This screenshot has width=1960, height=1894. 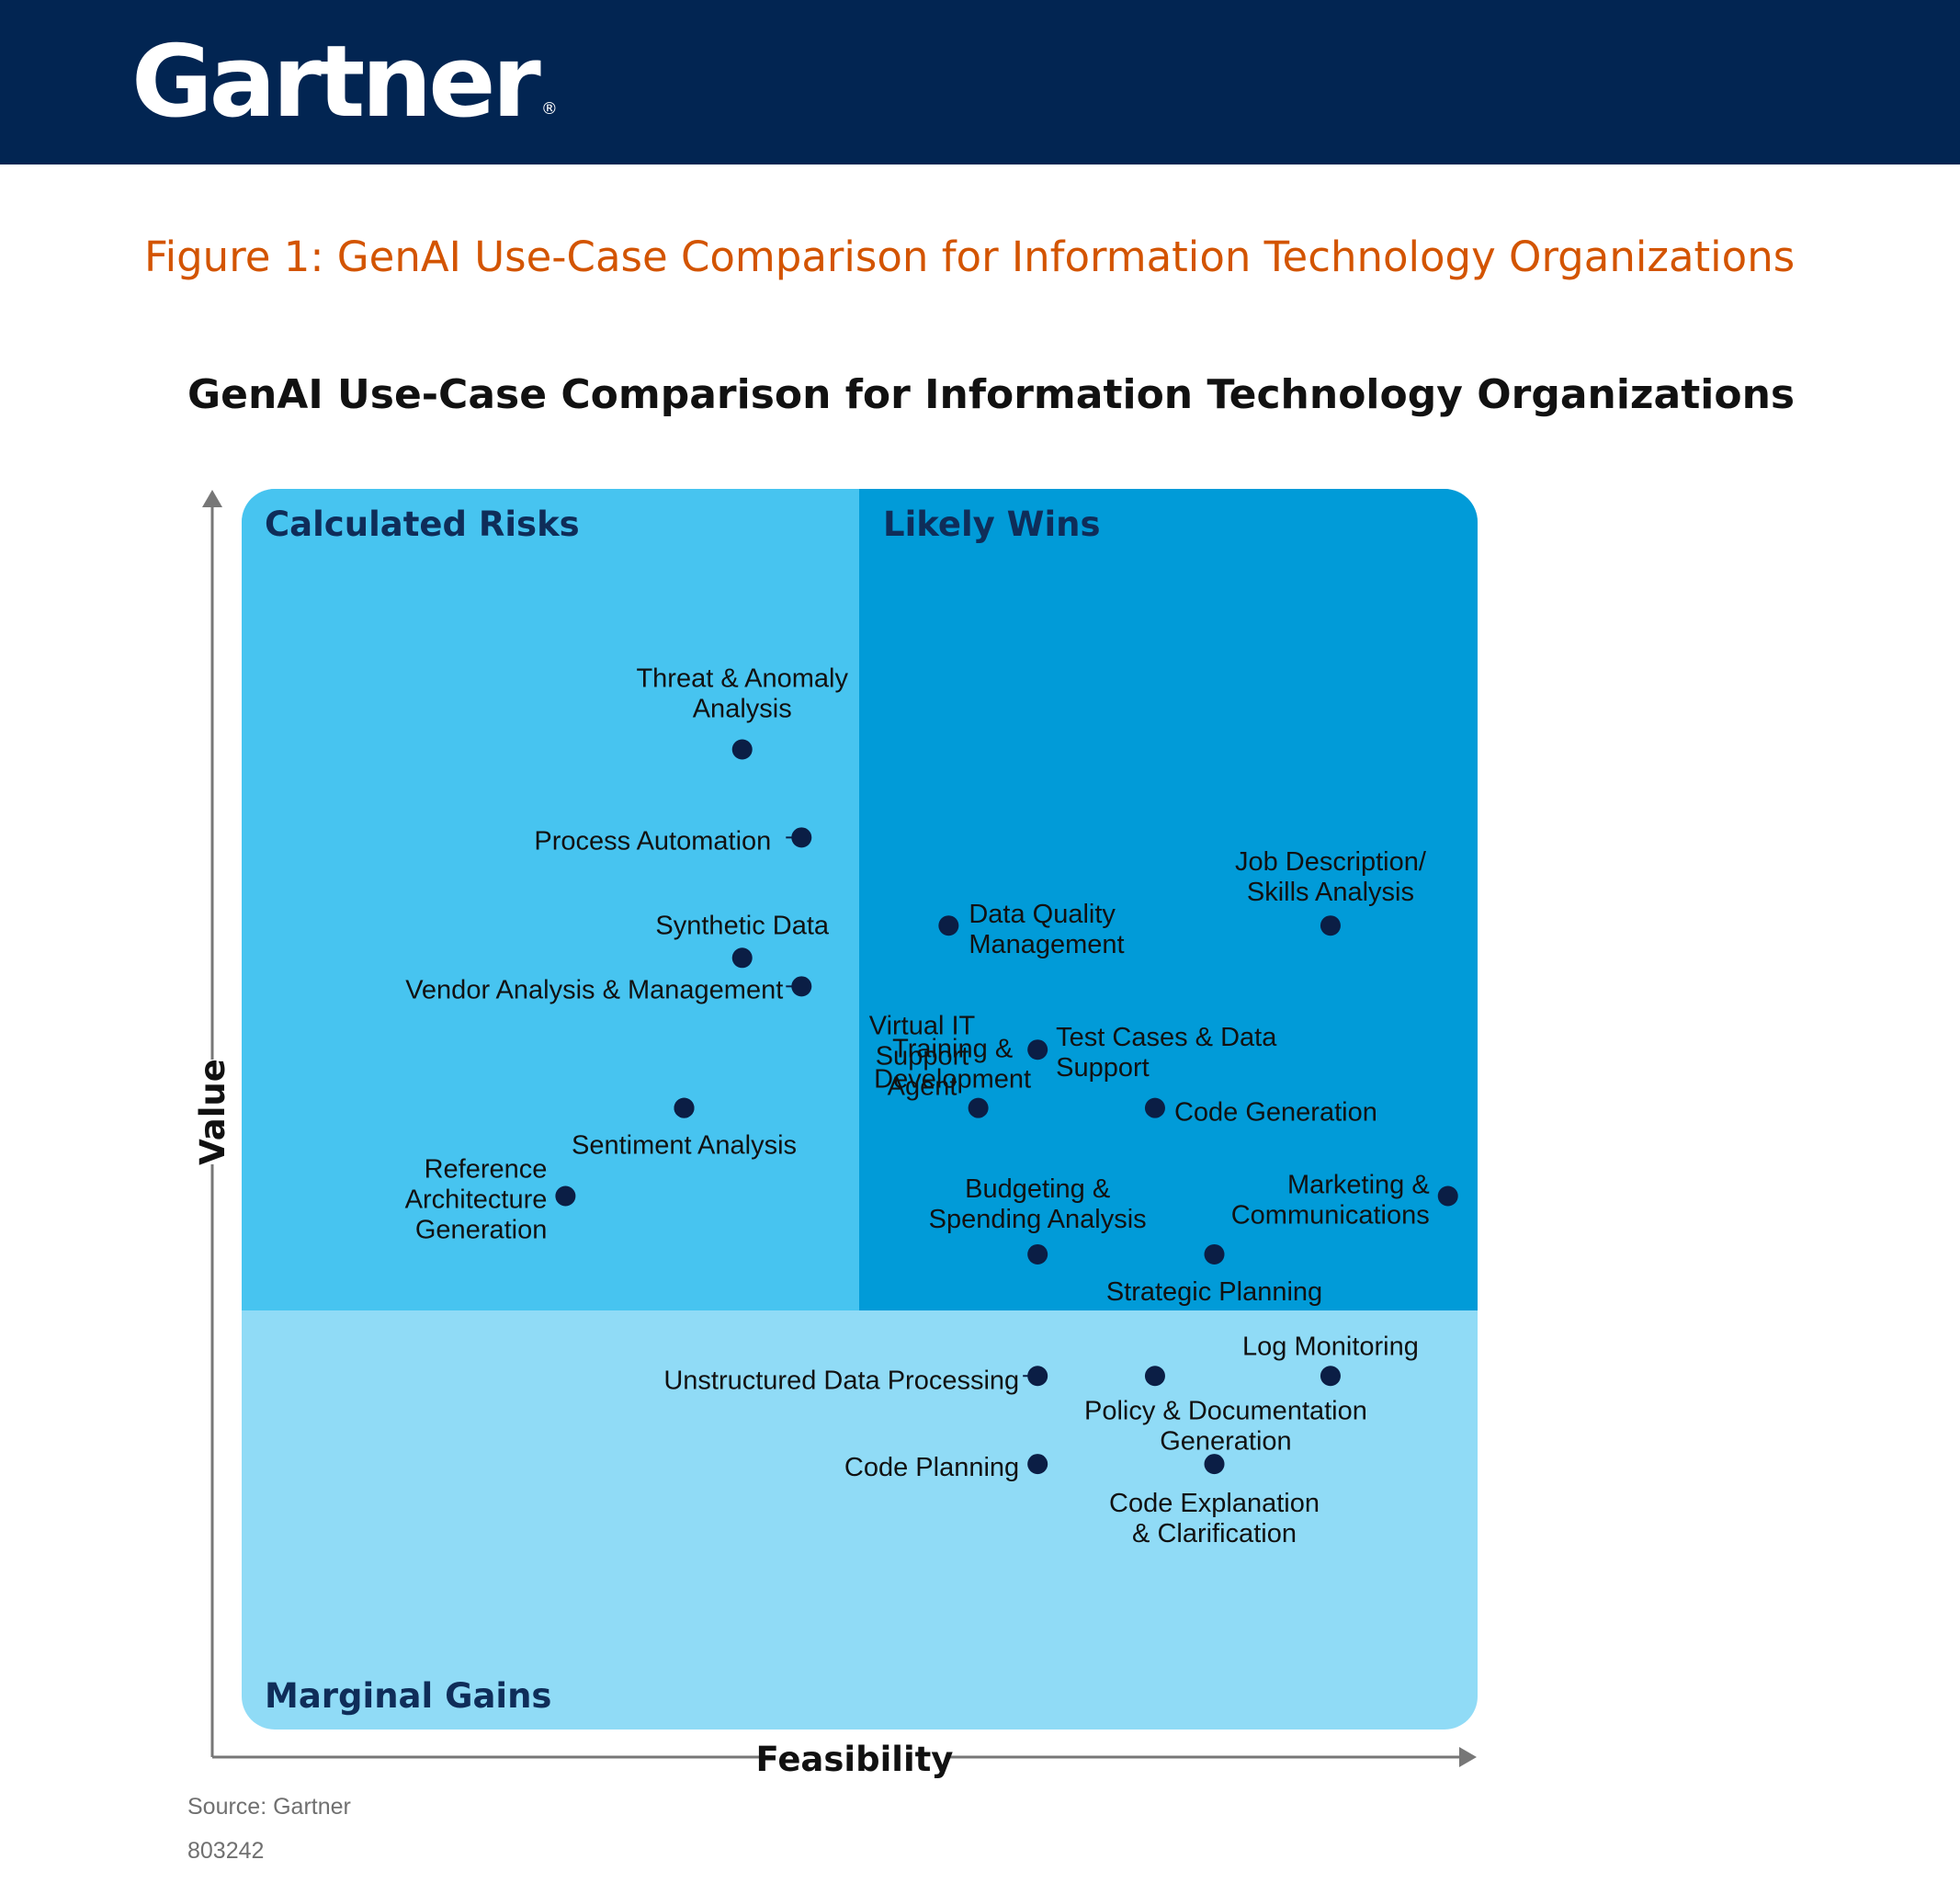 I want to click on point-reference-architecture-generation, so click(x=565, y=1196).